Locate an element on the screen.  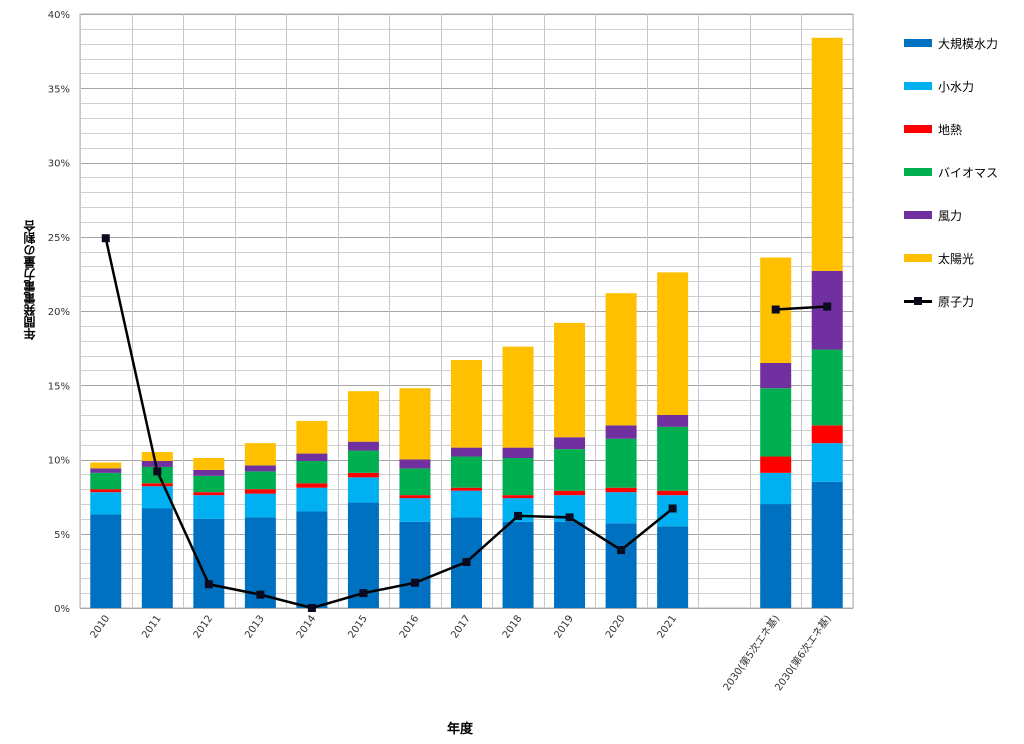
legend-label: バイオマス is located at coordinates (968, 173).